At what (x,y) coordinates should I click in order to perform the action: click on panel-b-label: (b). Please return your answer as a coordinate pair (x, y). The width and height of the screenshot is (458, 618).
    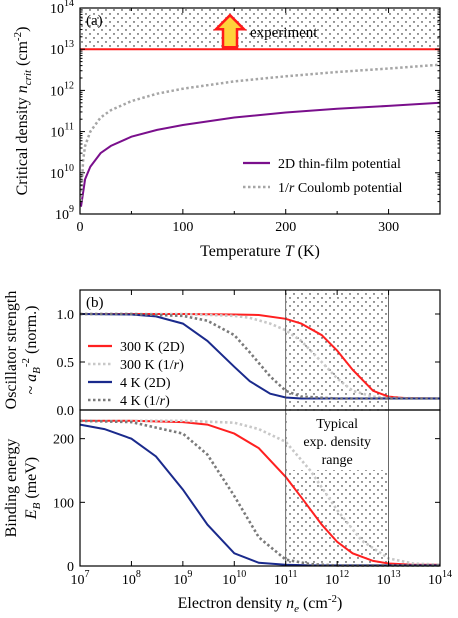
    Looking at the image, I should click on (95, 303).